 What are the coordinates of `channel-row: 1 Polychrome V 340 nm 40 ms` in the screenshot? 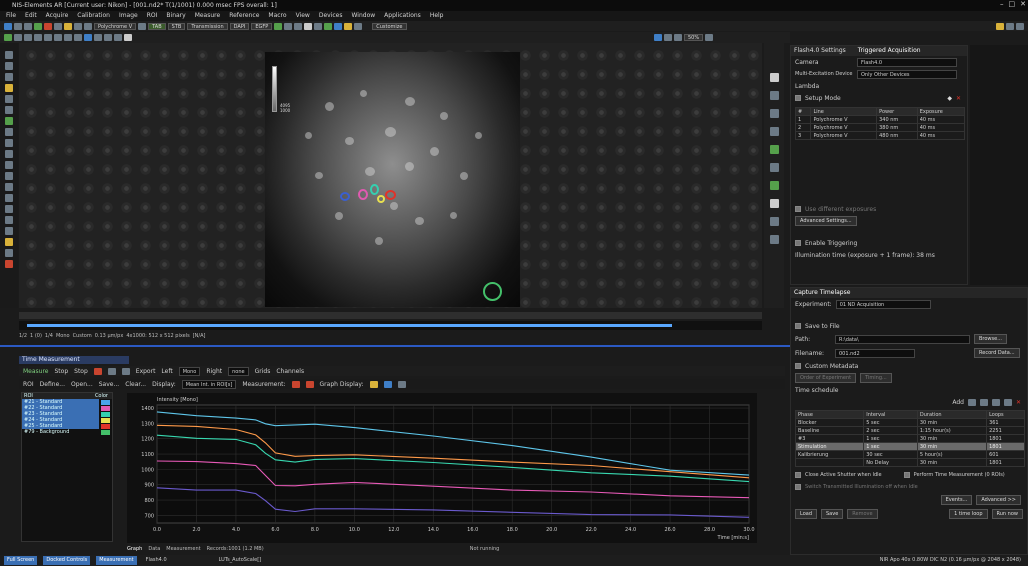 It's located at (880, 119).